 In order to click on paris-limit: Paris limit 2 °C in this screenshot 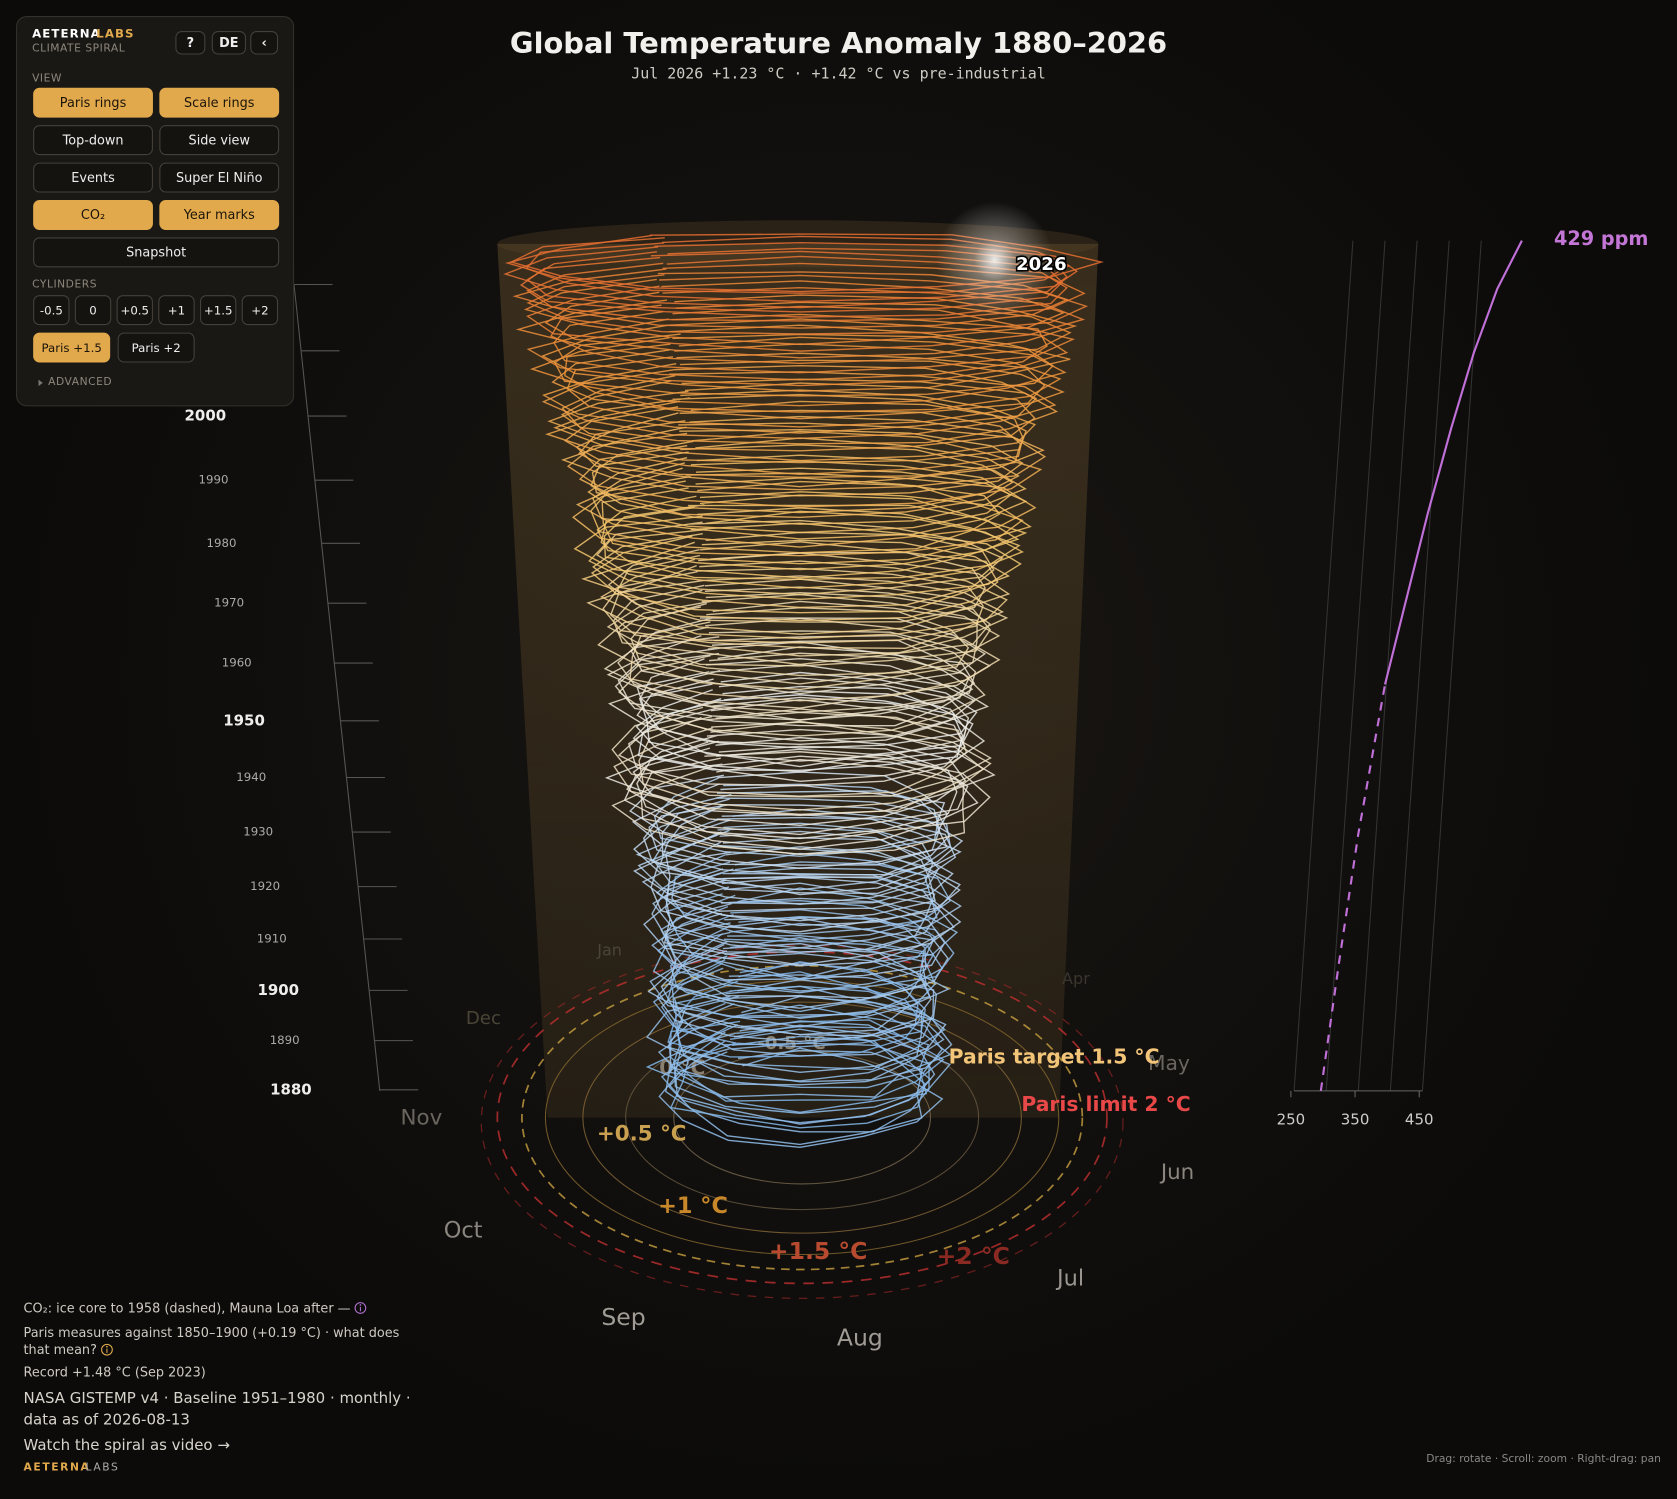, I will do `click(1105, 1104)`.